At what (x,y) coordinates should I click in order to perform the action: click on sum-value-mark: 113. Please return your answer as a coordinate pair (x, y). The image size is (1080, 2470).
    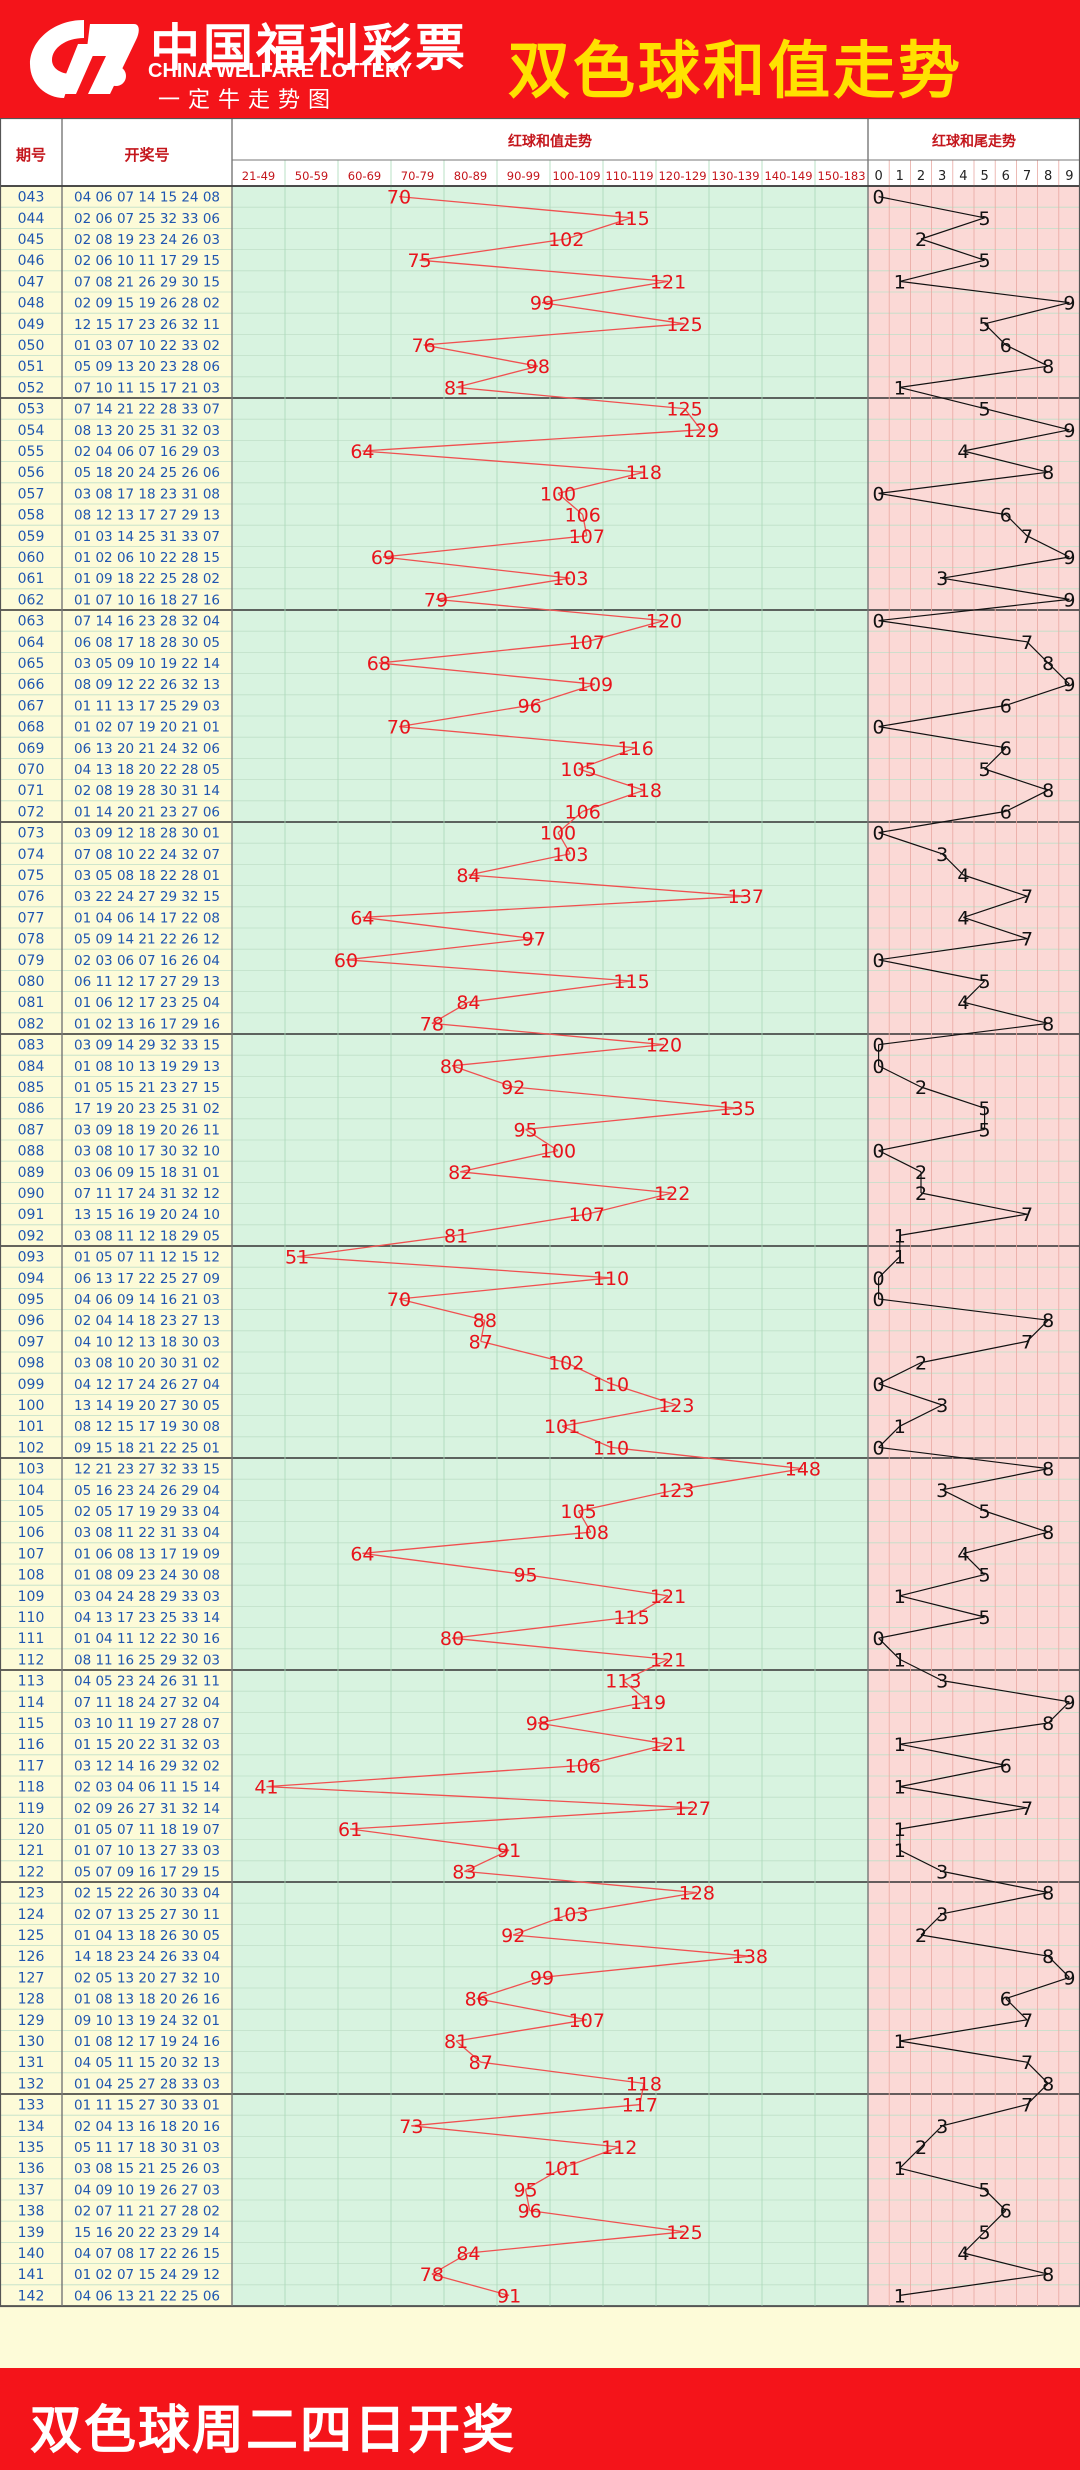
    Looking at the image, I should click on (623, 1682).